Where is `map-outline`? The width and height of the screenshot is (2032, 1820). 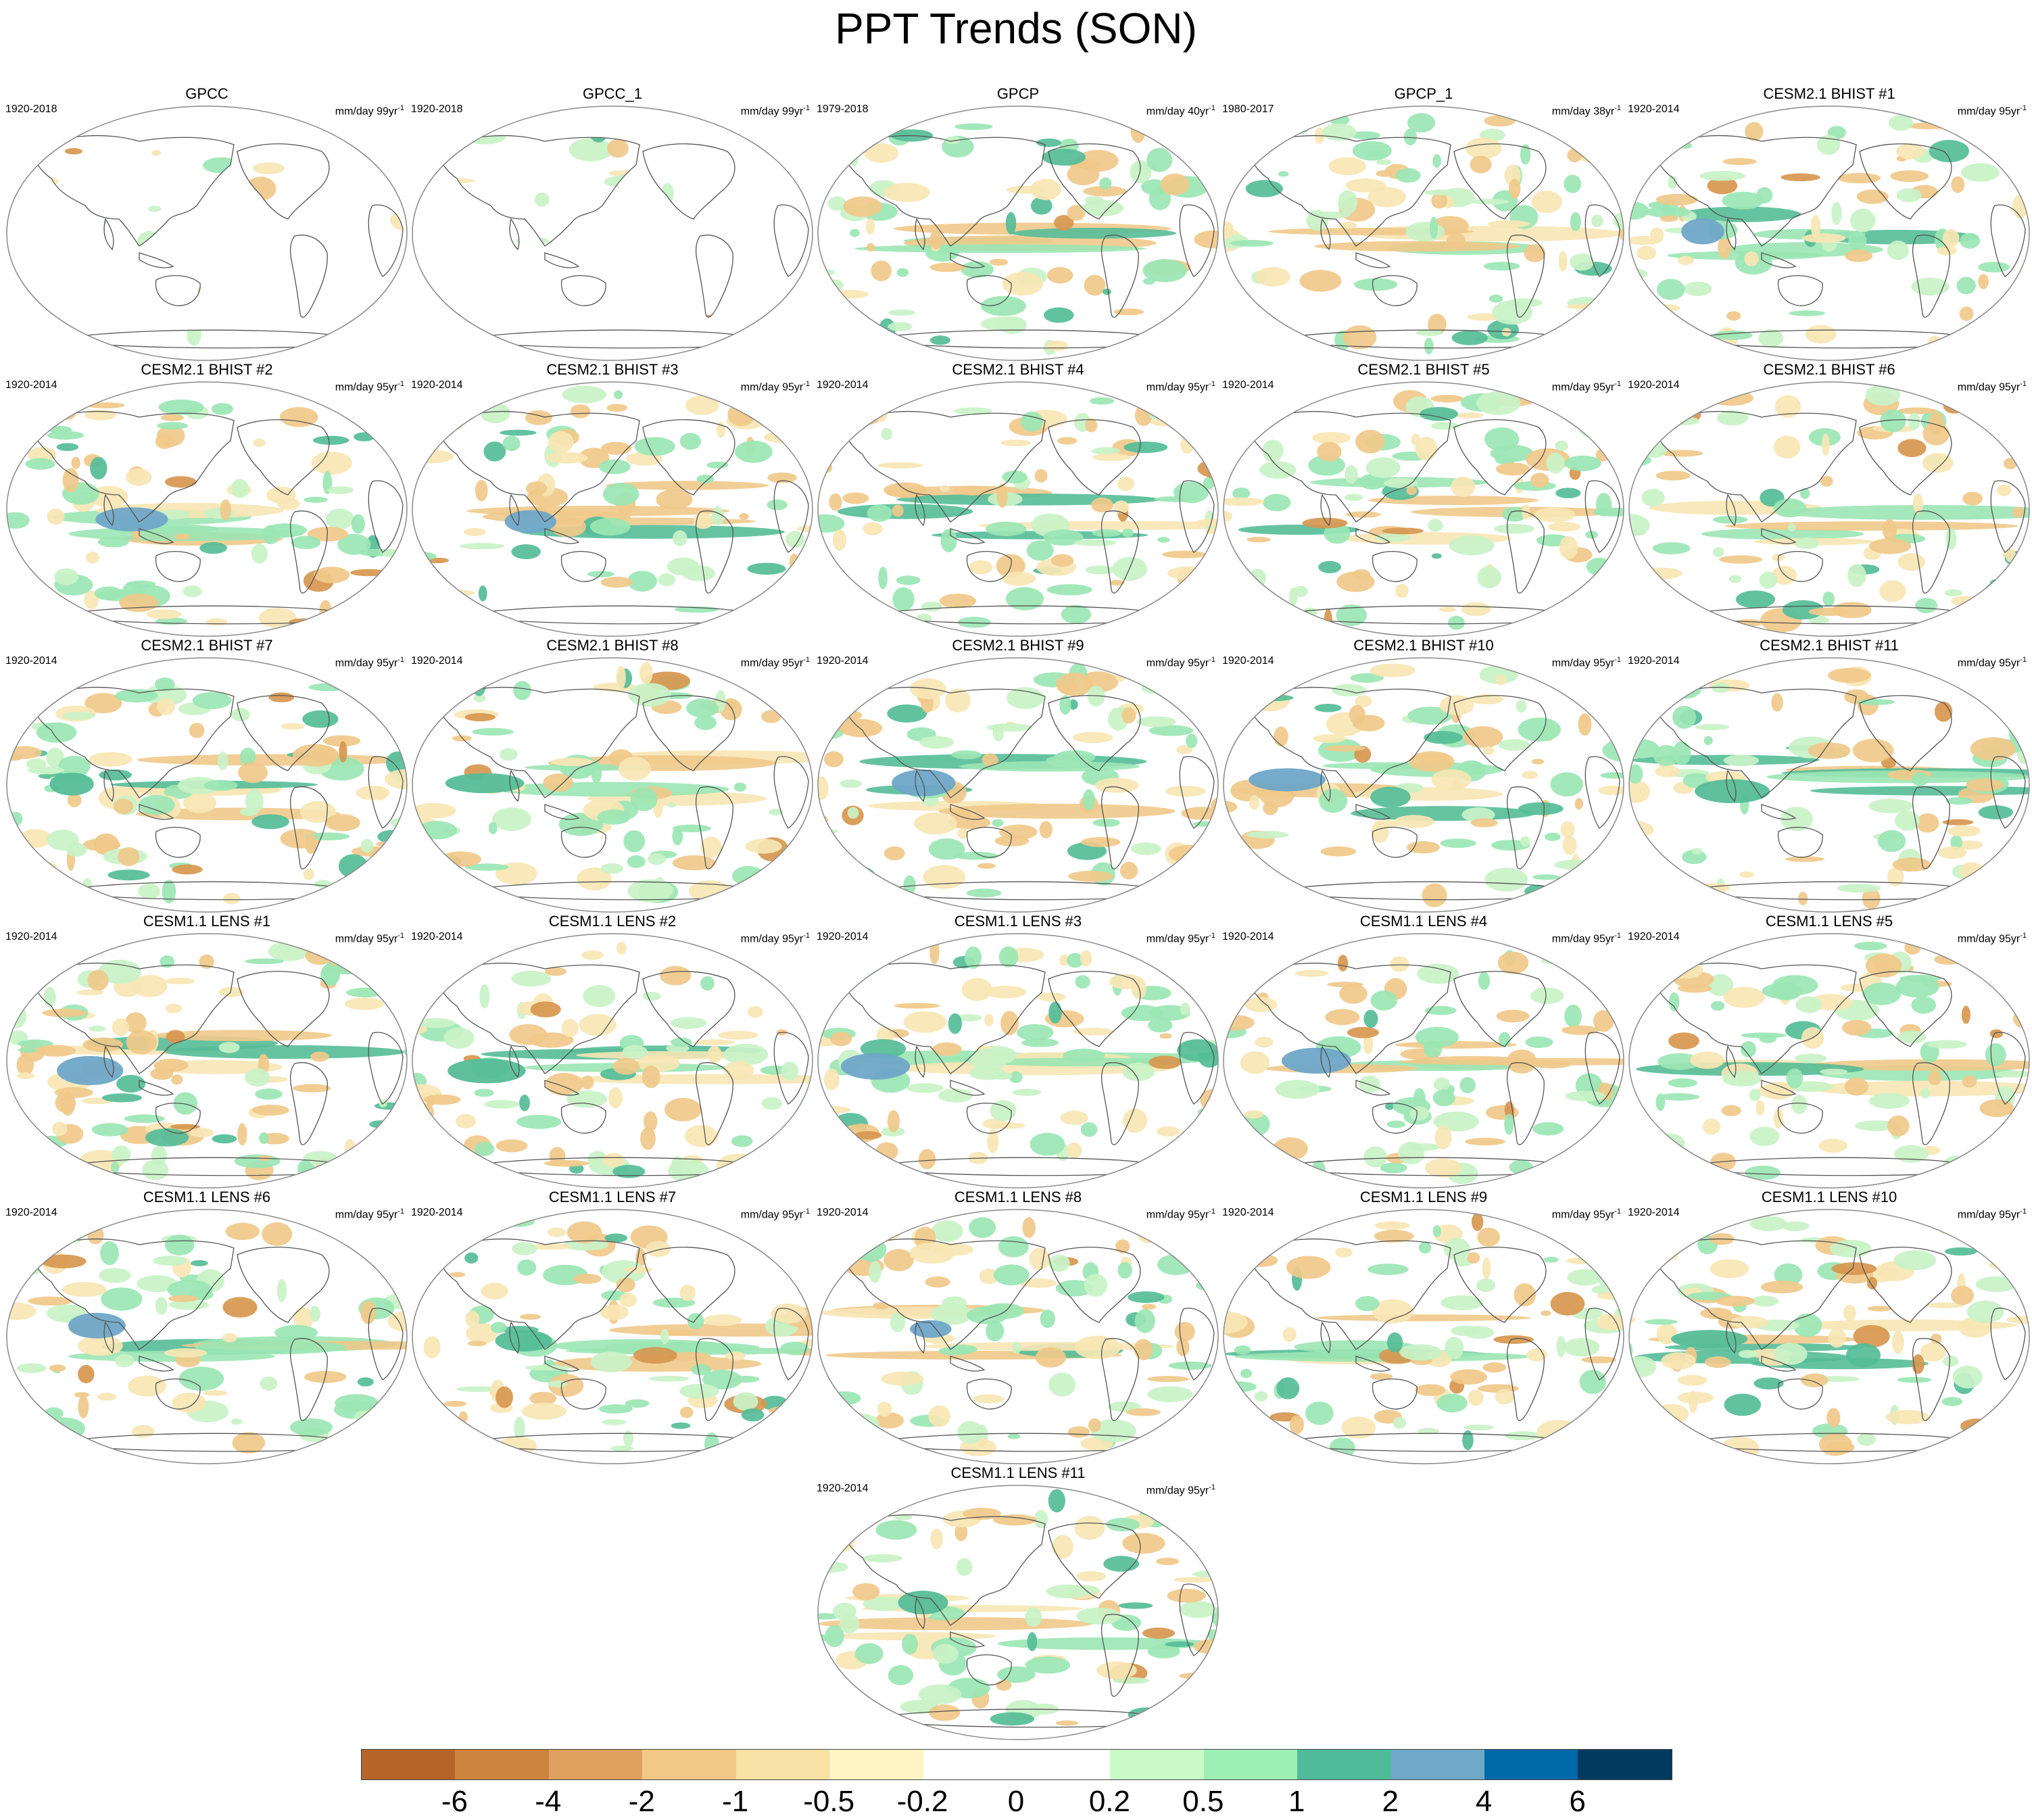
map-outline is located at coordinates (612, 1061).